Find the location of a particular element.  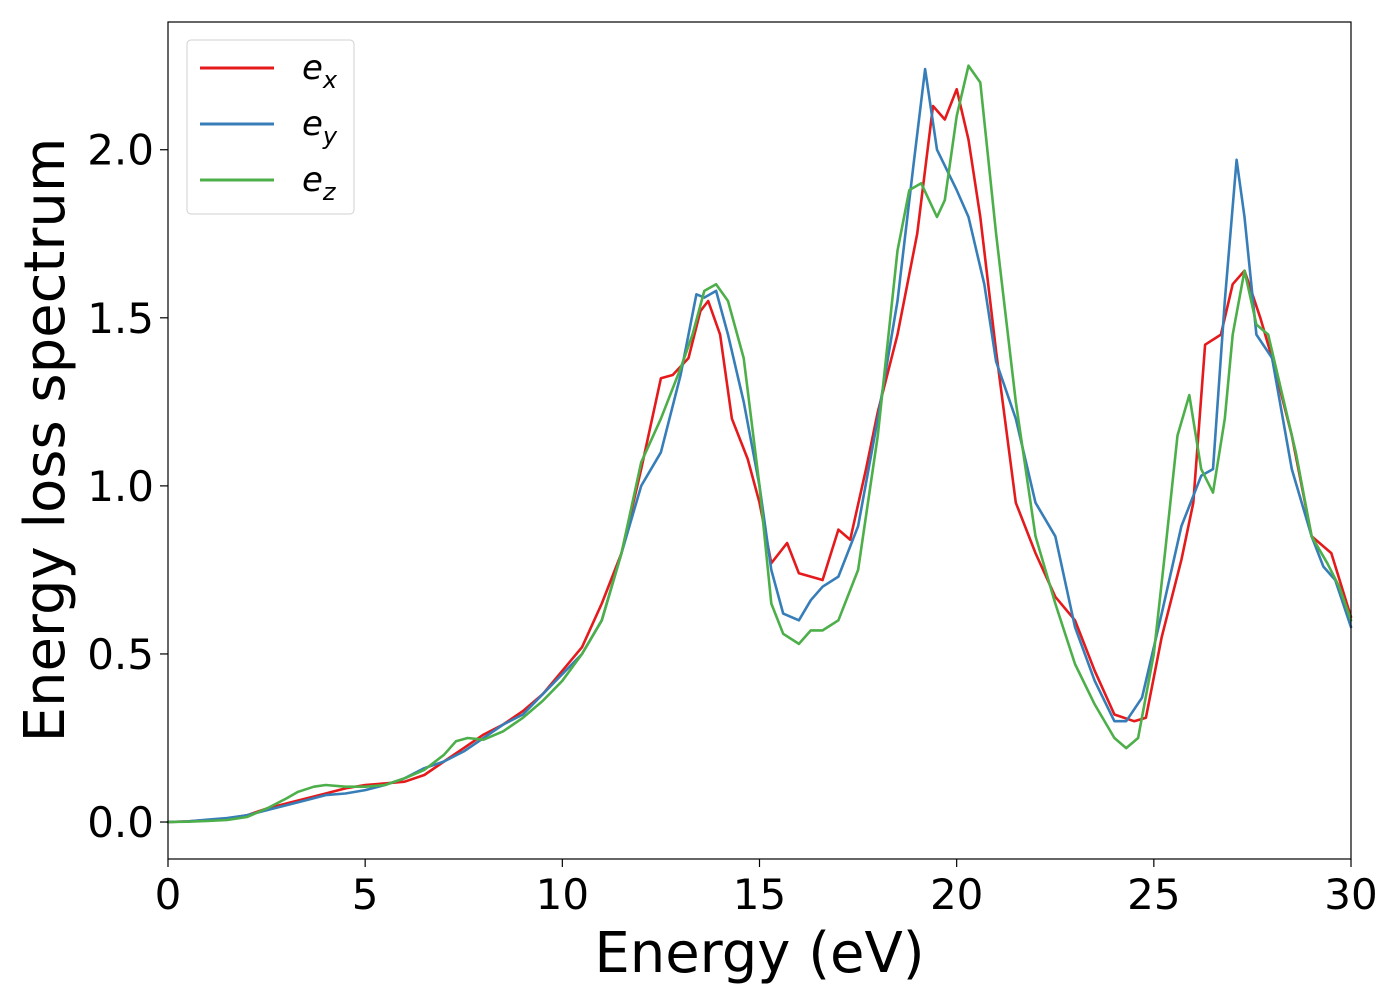

legend: ex ey ez is located at coordinates (270, 127).